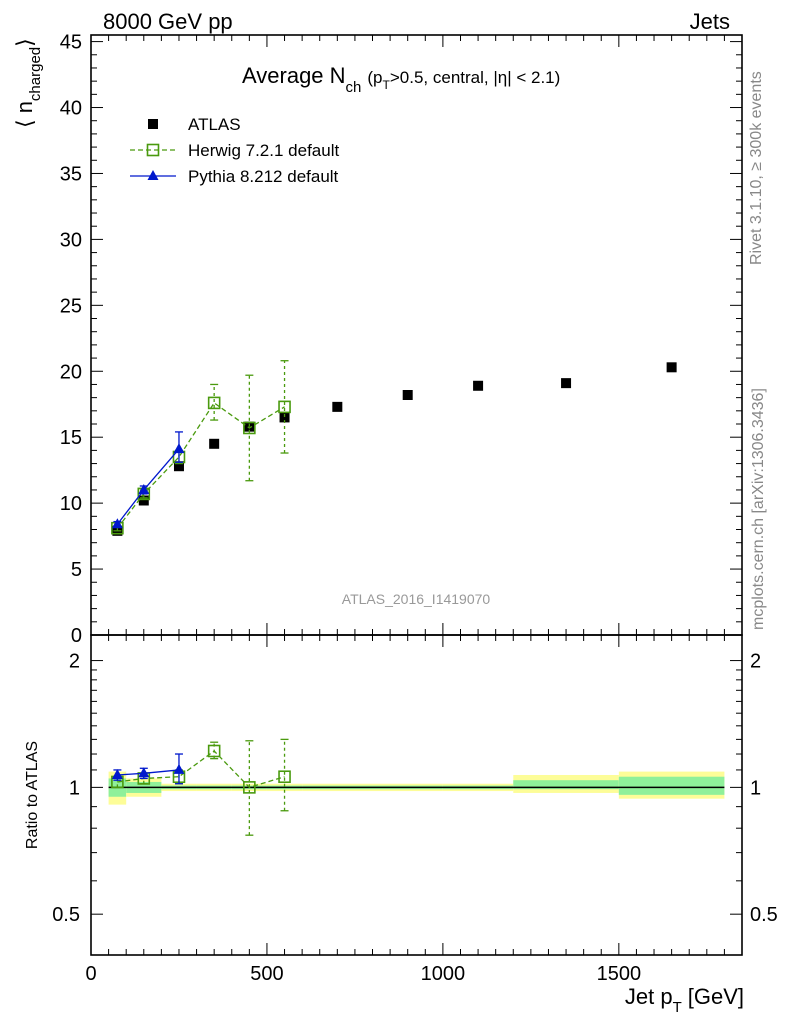 This screenshot has width=786, height=1024. Describe the element at coordinates (214, 124) in the screenshot. I see `legend-label: ATLAS` at that location.